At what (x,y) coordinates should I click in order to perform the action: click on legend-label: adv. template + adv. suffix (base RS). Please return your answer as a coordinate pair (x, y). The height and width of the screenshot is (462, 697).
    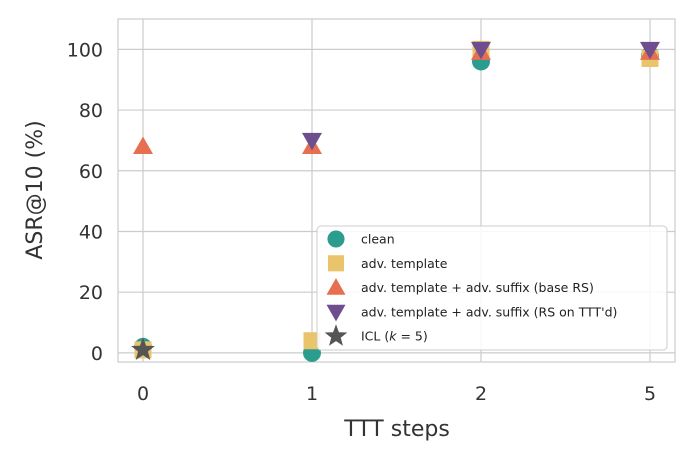
    Looking at the image, I should click on (477, 287).